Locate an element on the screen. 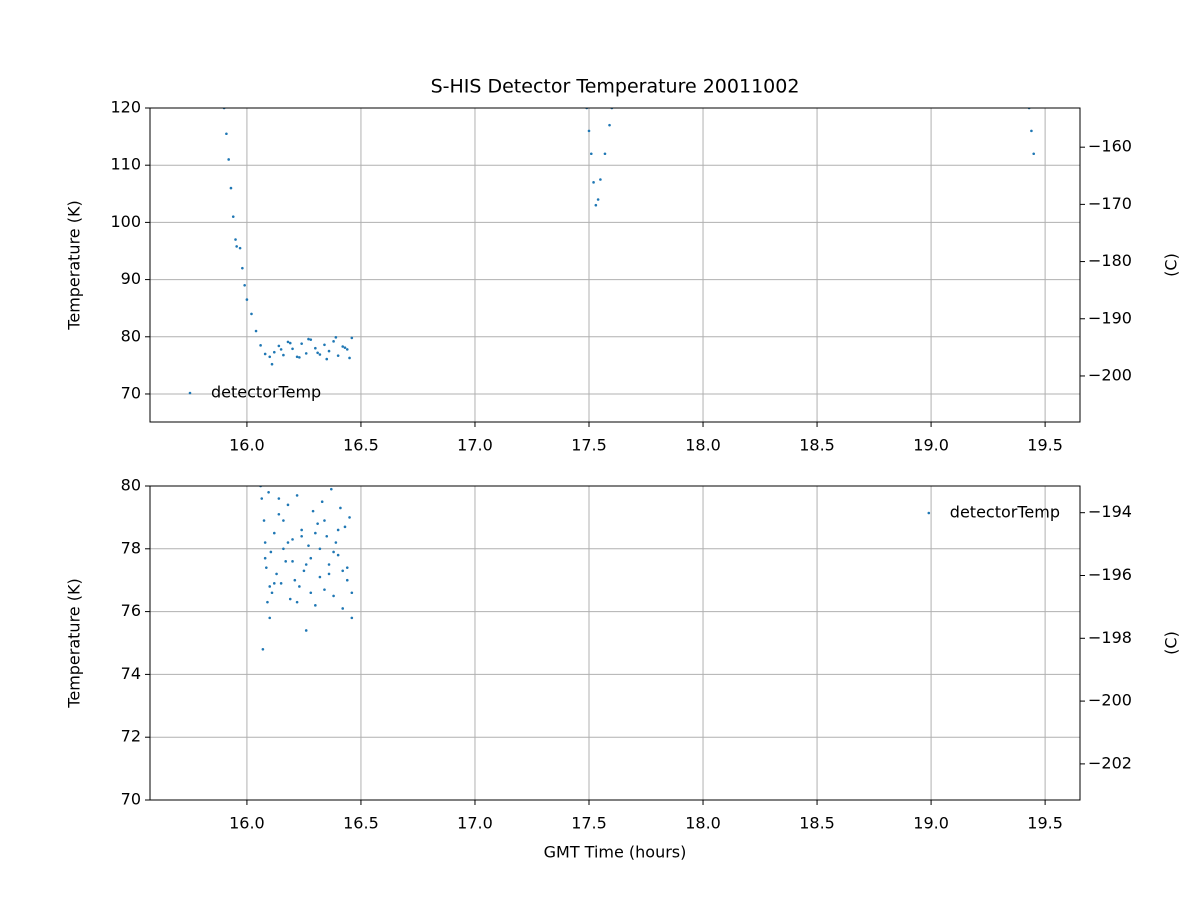 Image resolution: width=1200 pixels, height=900 pixels. x-tick-label: 18.5 is located at coordinates (817, 823).